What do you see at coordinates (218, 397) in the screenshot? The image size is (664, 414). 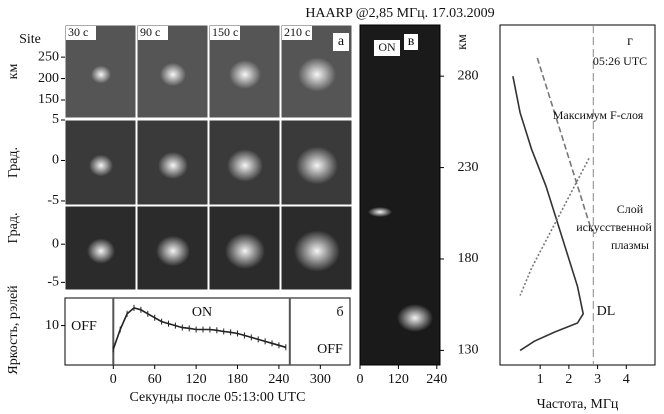 I see `x-axis-label: Секунды после 05:13:00 UTC` at bounding box center [218, 397].